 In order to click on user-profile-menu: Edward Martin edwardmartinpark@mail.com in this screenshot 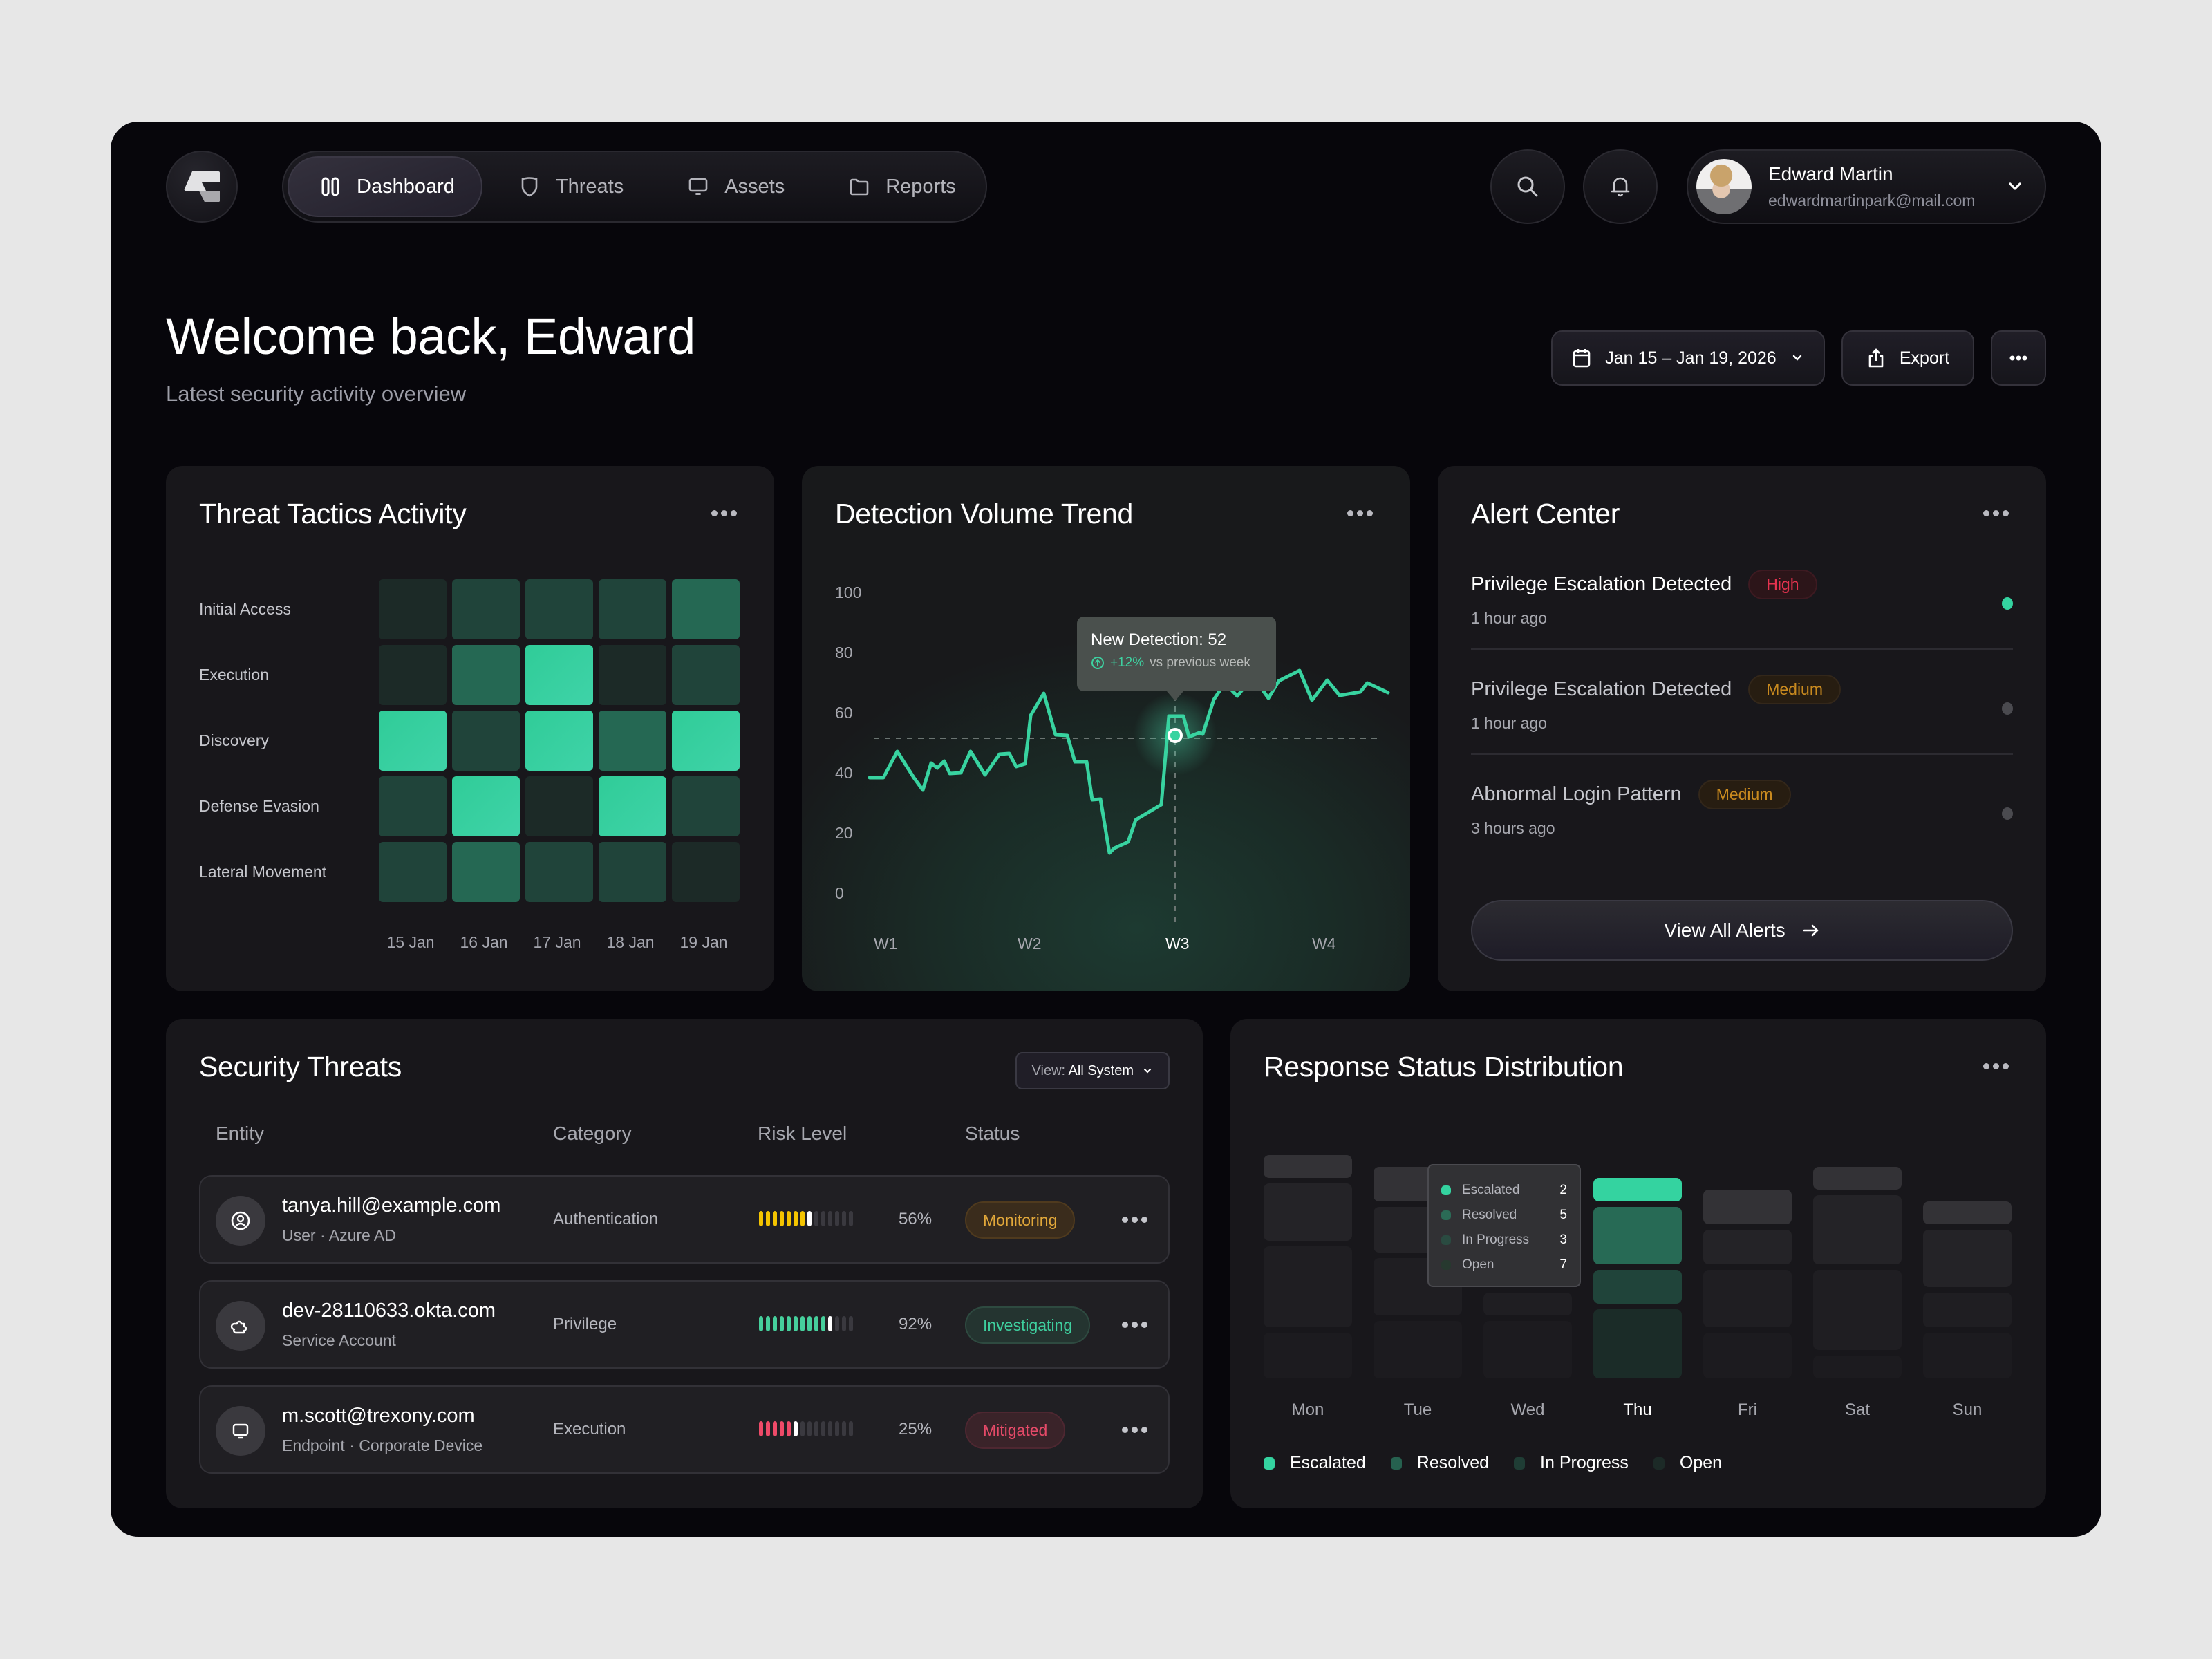, I will do `click(1867, 187)`.